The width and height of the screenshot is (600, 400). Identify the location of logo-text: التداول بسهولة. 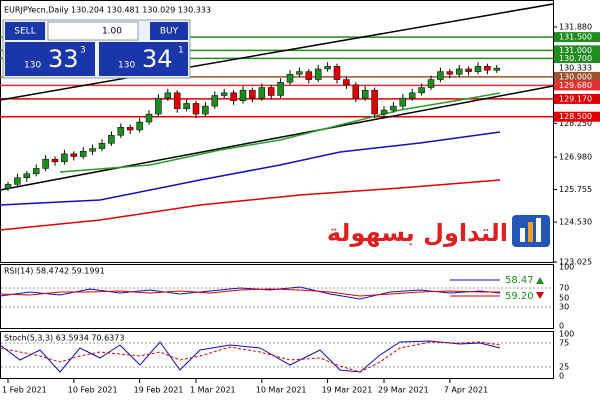
(417, 233).